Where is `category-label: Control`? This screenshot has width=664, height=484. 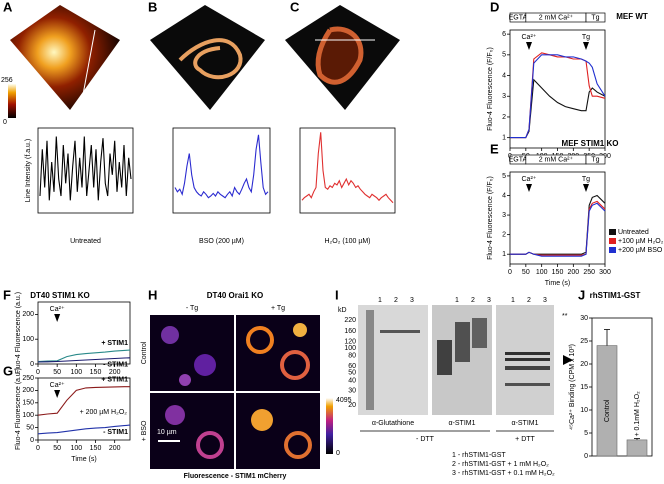 category-label: Control is located at coordinates (607, 410).